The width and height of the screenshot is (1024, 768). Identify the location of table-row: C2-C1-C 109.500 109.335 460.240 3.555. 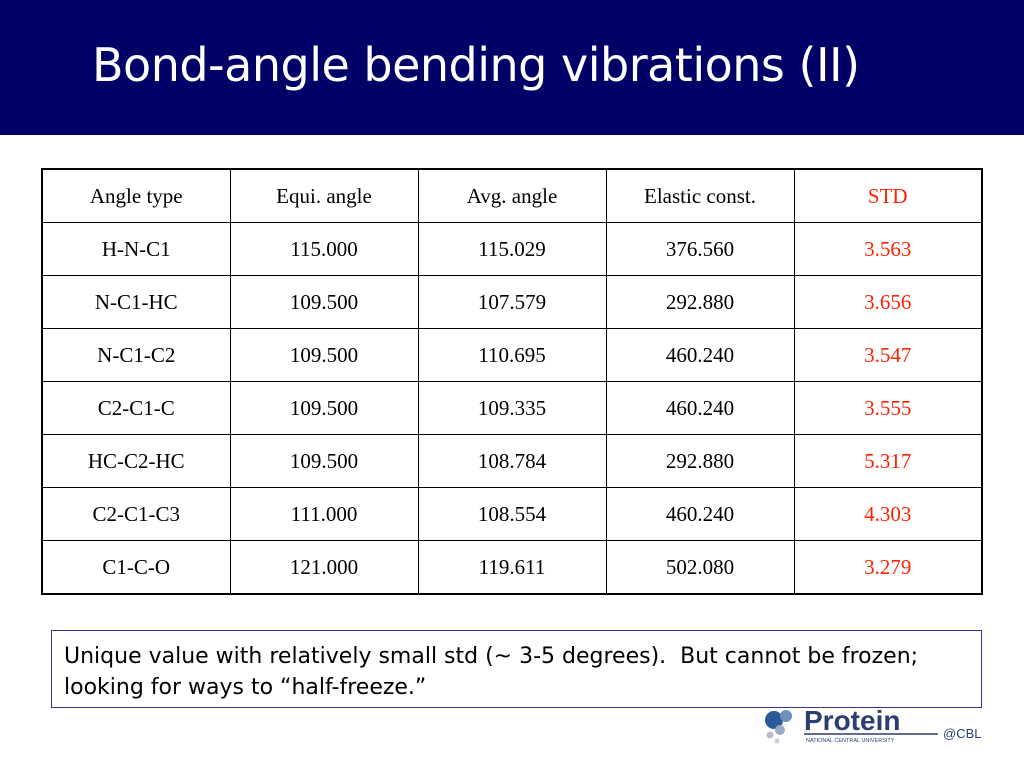
(512, 408).